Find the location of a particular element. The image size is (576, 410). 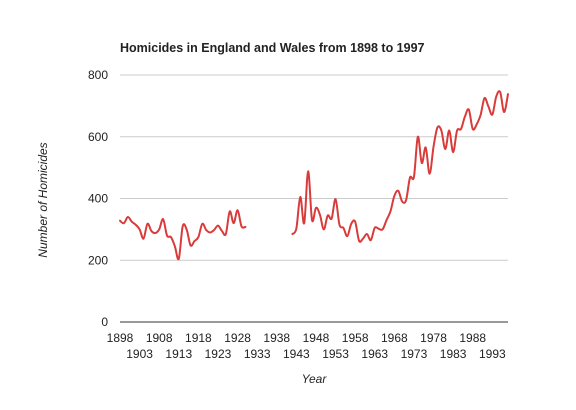

x-tick-label: 1938 is located at coordinates (276, 338).